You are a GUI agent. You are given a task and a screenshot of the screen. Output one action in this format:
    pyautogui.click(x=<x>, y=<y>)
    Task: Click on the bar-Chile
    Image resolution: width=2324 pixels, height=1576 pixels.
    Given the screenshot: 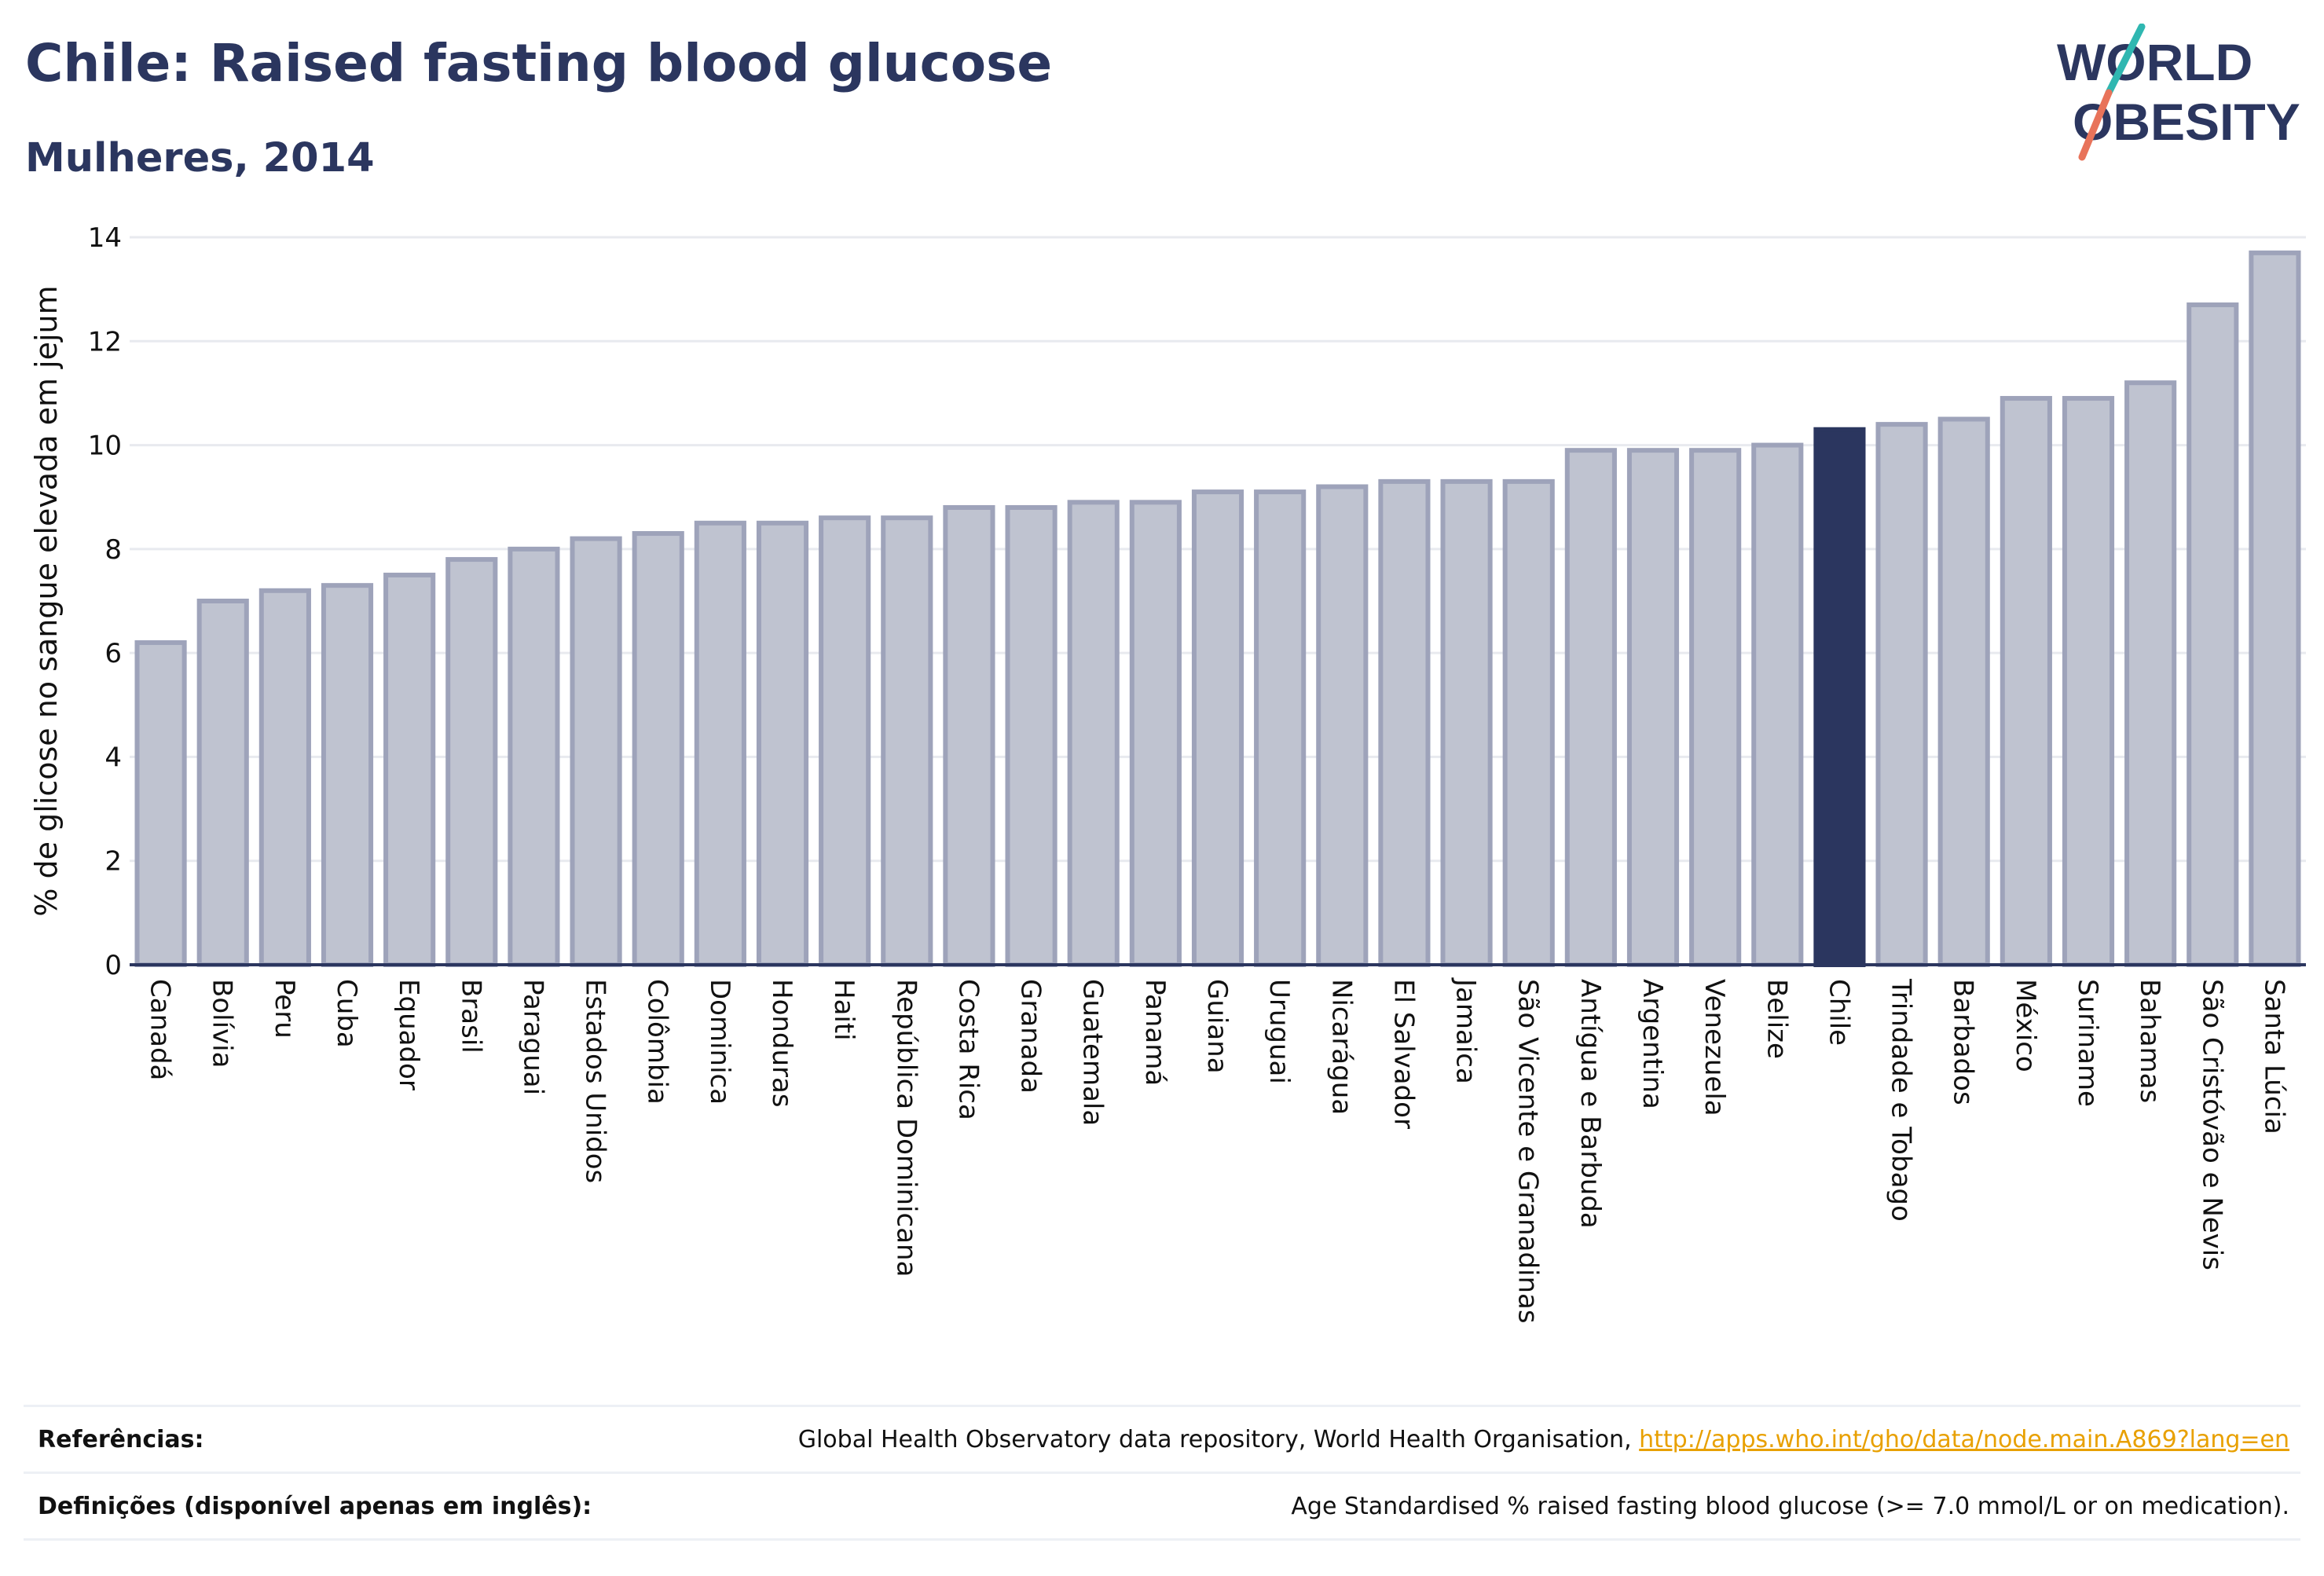 What is the action you would take?
    pyautogui.click(x=1839, y=697)
    